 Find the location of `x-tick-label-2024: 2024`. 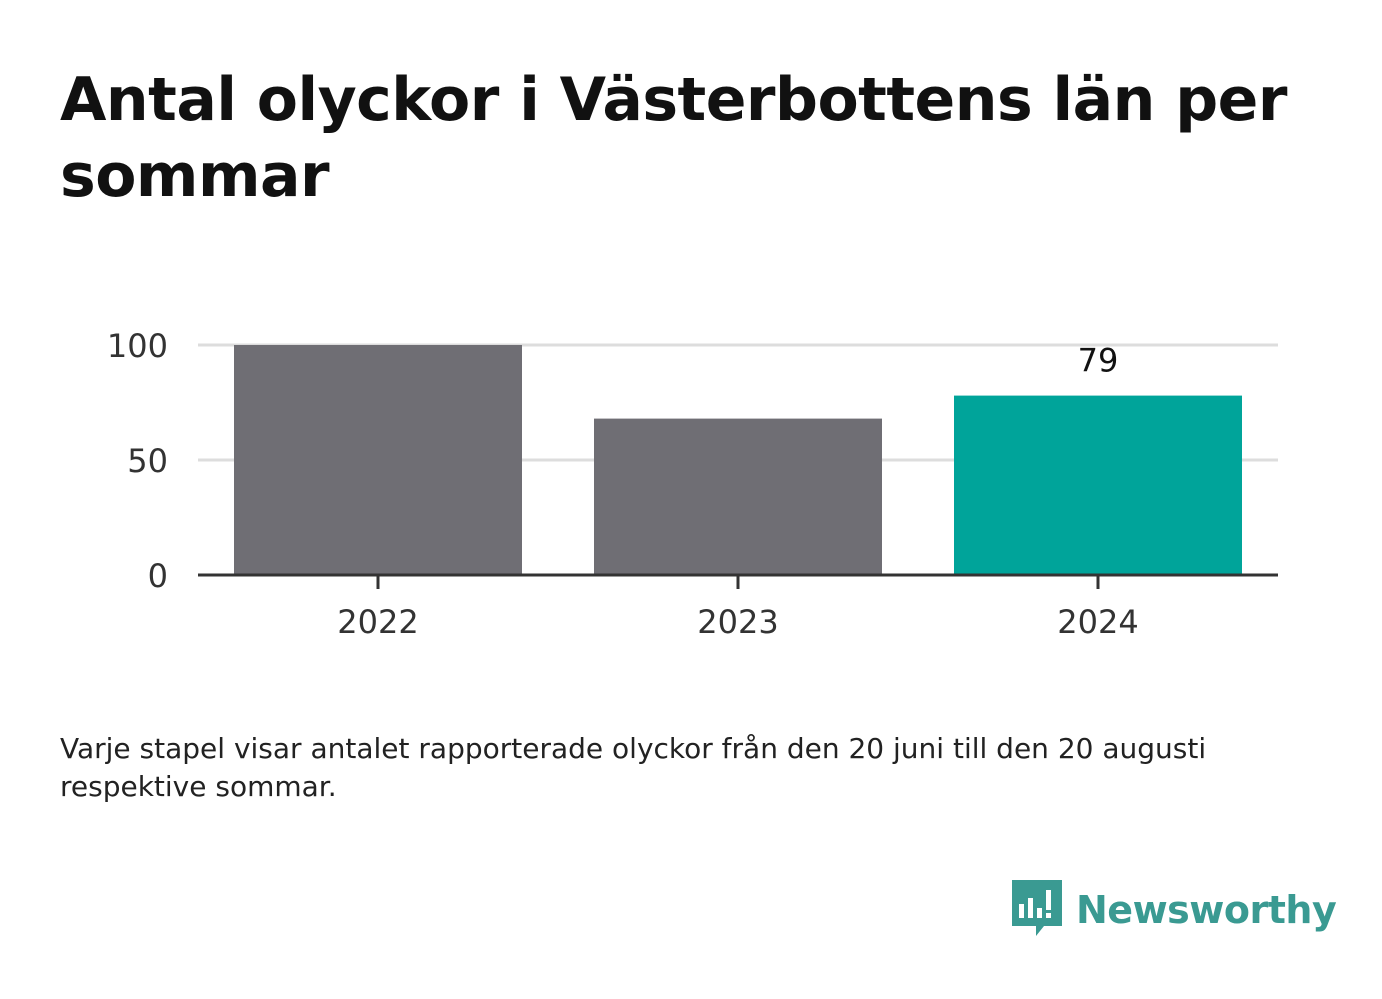

x-tick-label-2024: 2024 is located at coordinates (1097, 622).